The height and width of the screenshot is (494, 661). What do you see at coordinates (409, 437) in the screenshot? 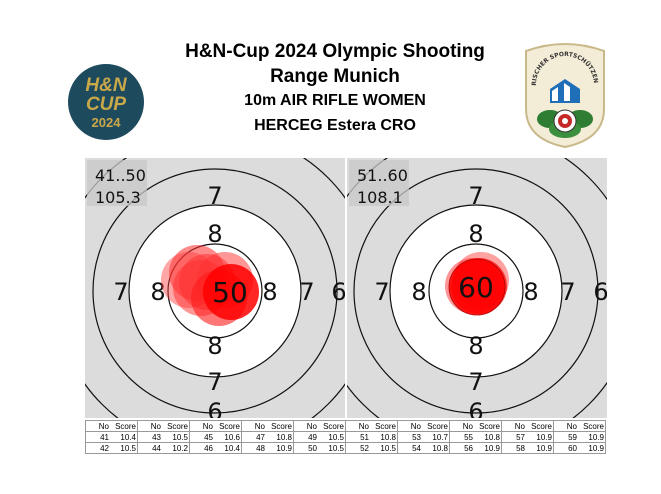
I see `shot-no: 53` at bounding box center [409, 437].